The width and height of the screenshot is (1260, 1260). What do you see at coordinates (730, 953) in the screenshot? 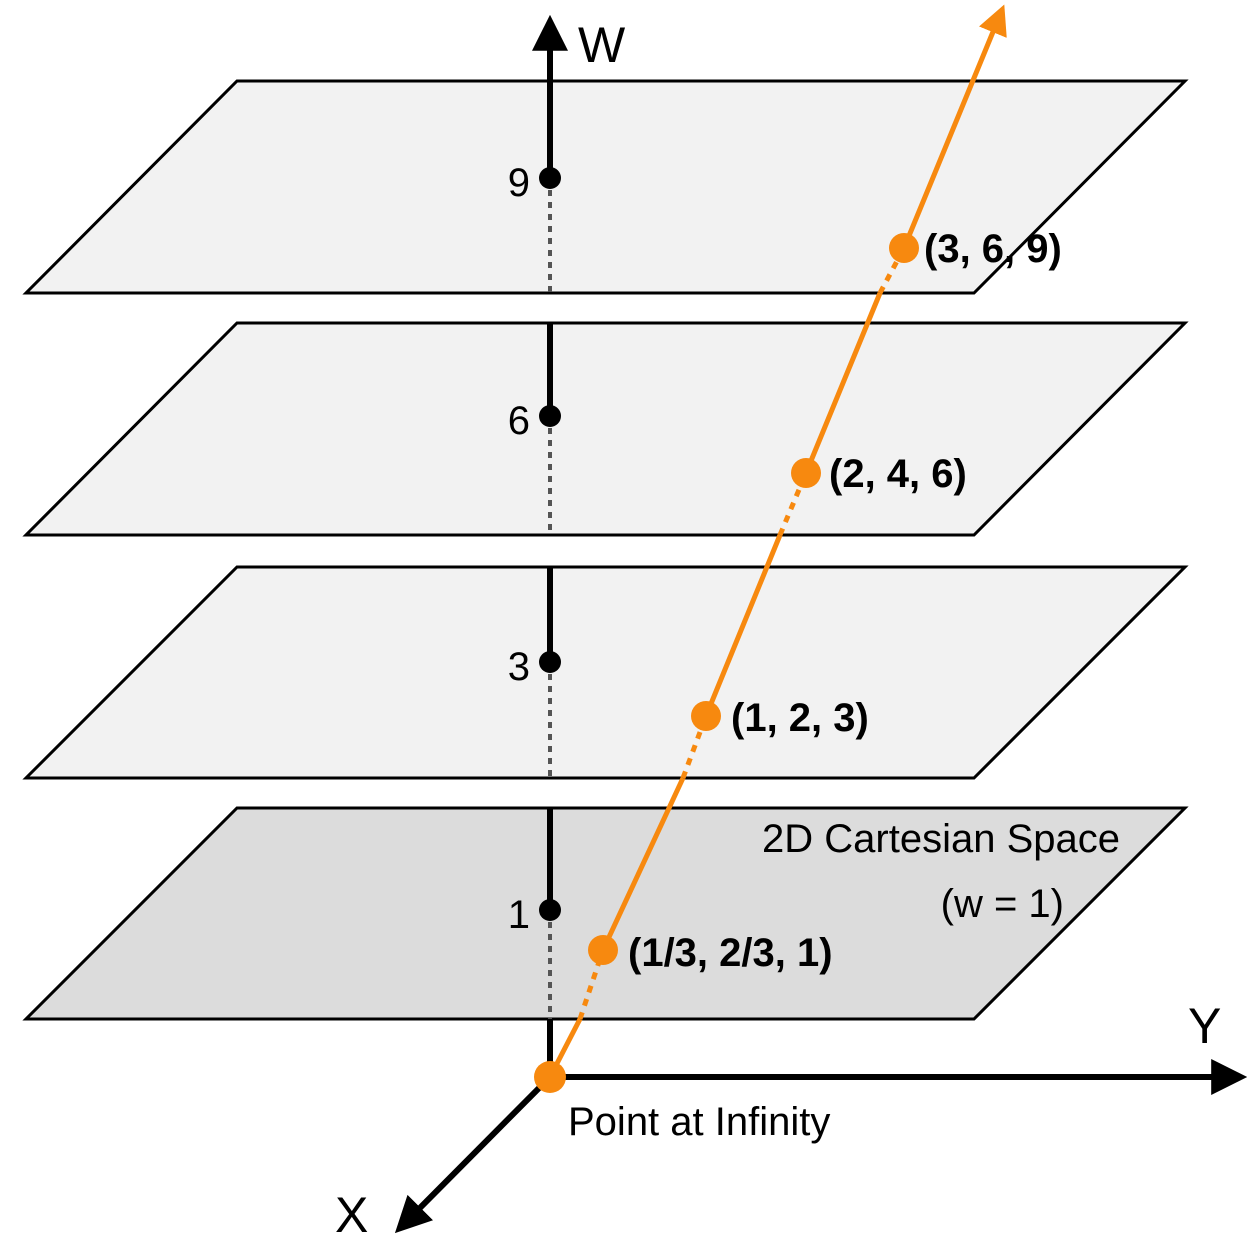
I see `point-label: (1/3, 2/3, 1)` at bounding box center [730, 953].